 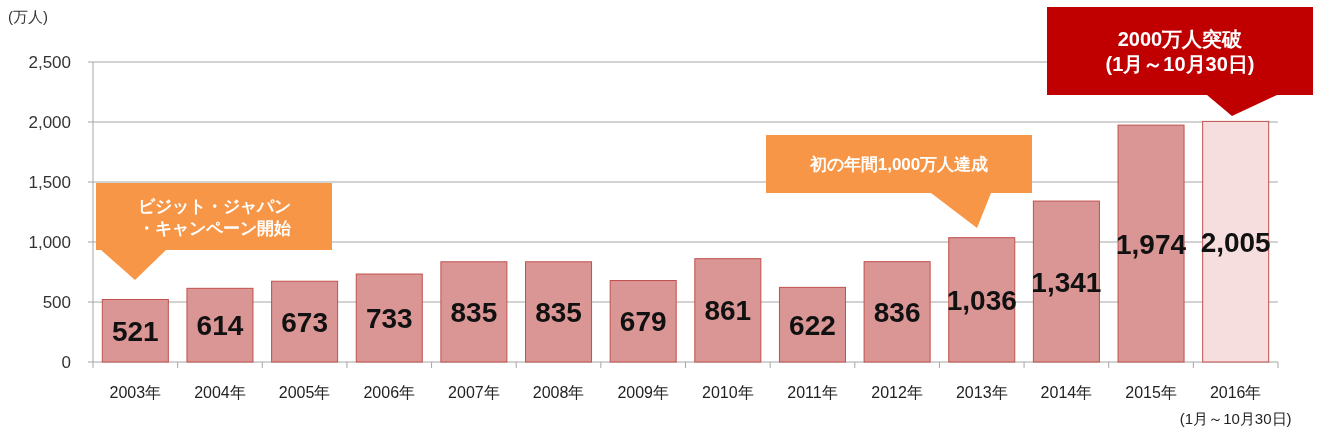 I want to click on x-tick-label: 2010年, so click(x=728, y=392).